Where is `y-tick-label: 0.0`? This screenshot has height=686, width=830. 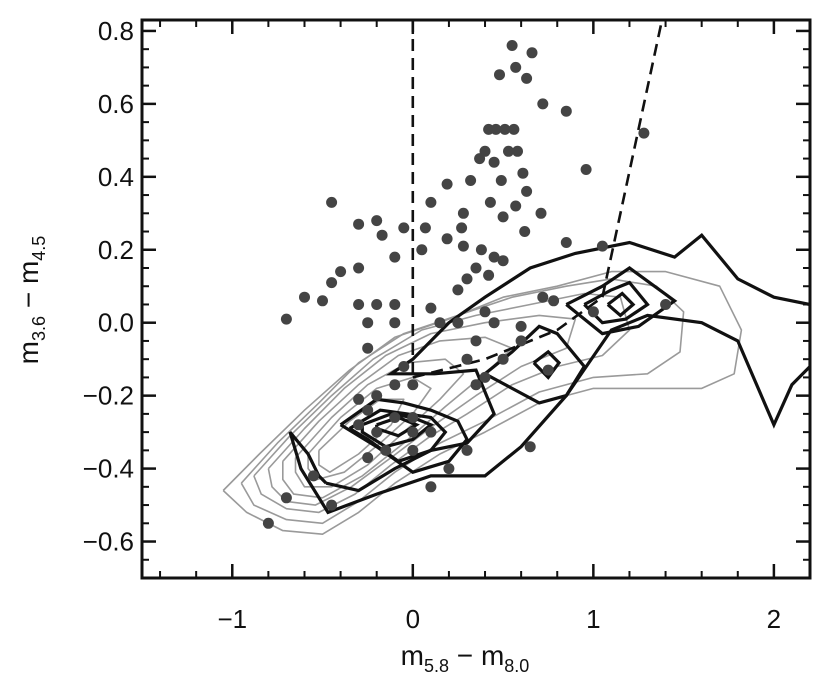
y-tick-label: 0.0 is located at coordinates (116, 323).